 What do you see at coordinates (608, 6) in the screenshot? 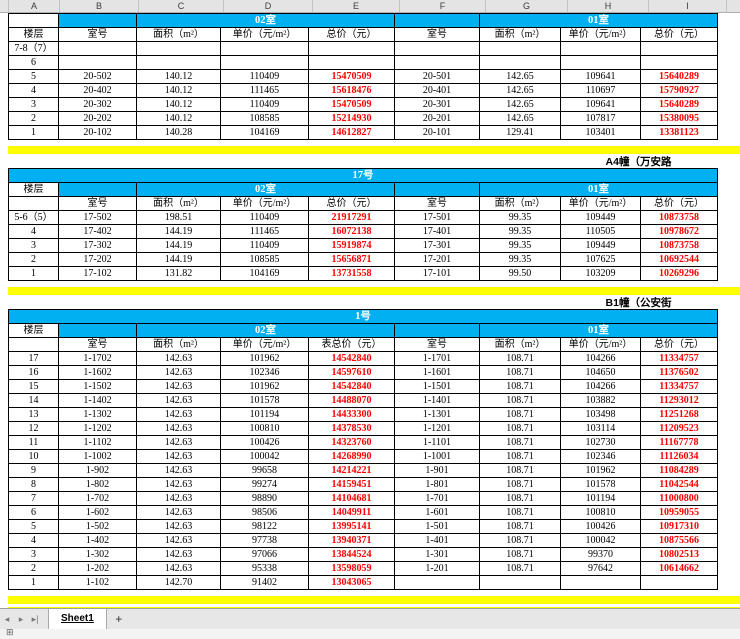
I see `column-header-h: H` at bounding box center [608, 6].